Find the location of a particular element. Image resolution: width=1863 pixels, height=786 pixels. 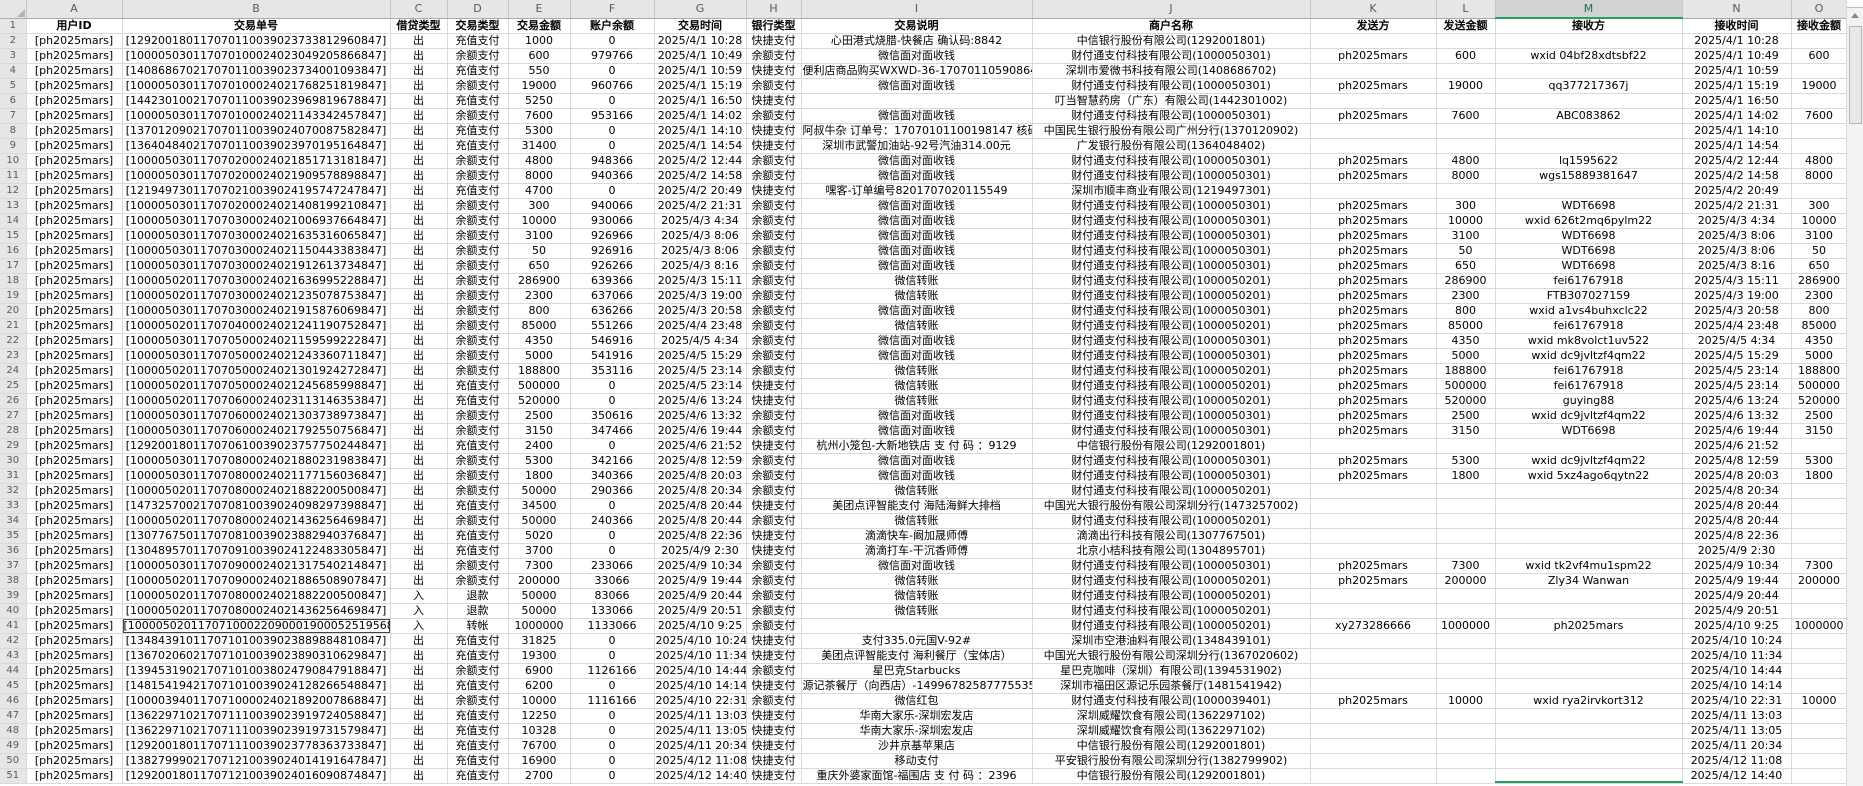

cell-H34: 余额支付 is located at coordinates (774, 521).